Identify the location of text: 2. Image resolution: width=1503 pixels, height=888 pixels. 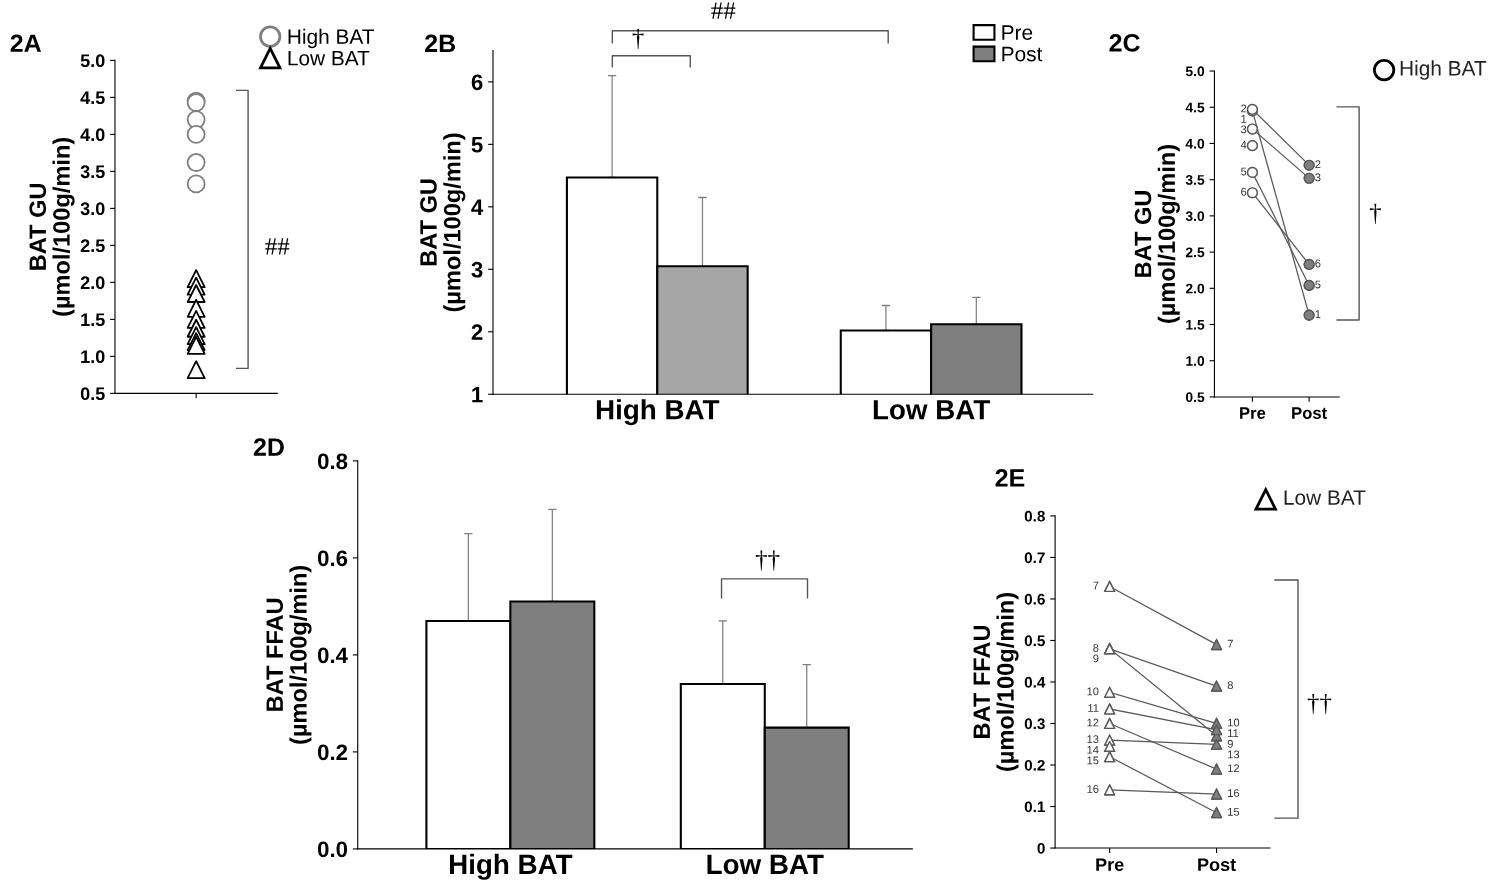
(1318, 164).